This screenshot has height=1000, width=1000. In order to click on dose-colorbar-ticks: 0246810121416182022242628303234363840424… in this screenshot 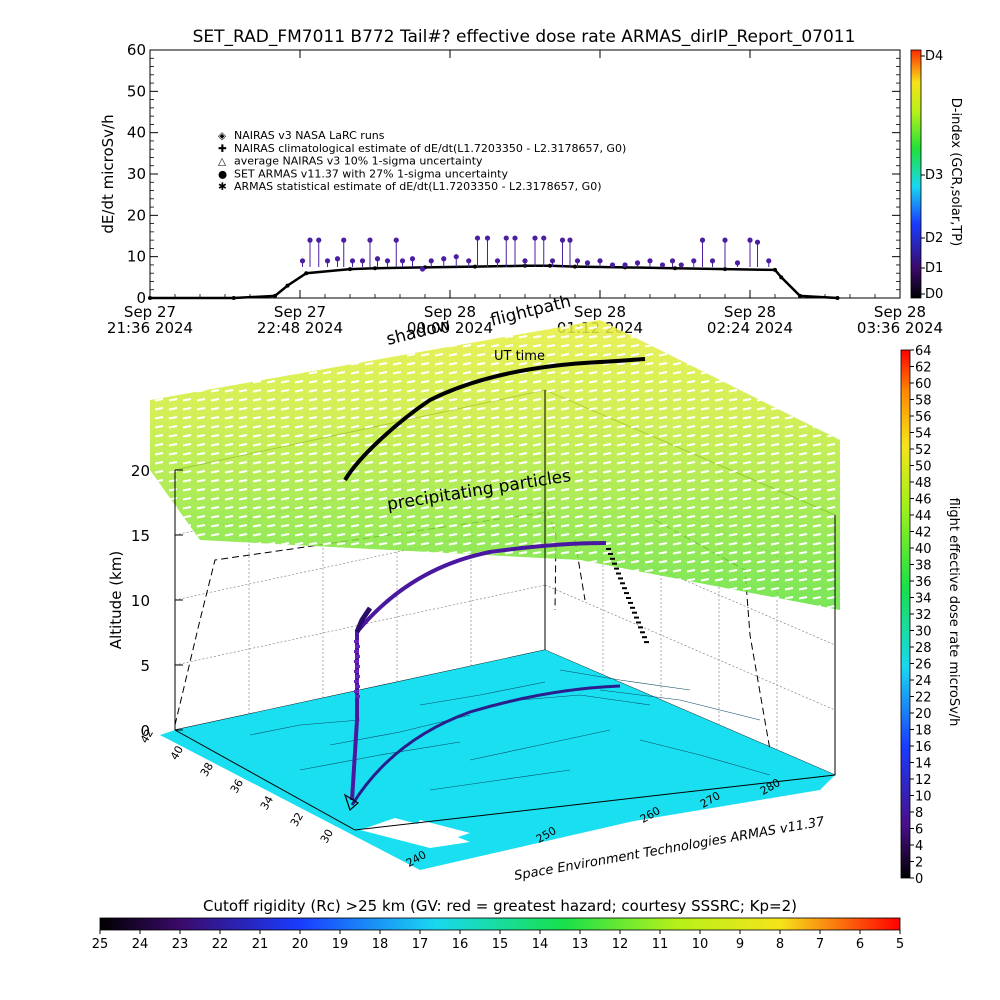, I will do `click(921, 615)`.